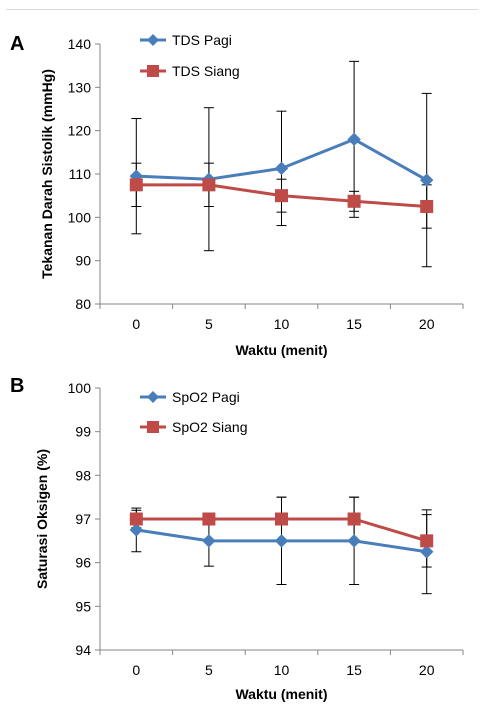 This screenshot has width=484, height=706. I want to click on y-tick-label: 90, so click(83, 261).